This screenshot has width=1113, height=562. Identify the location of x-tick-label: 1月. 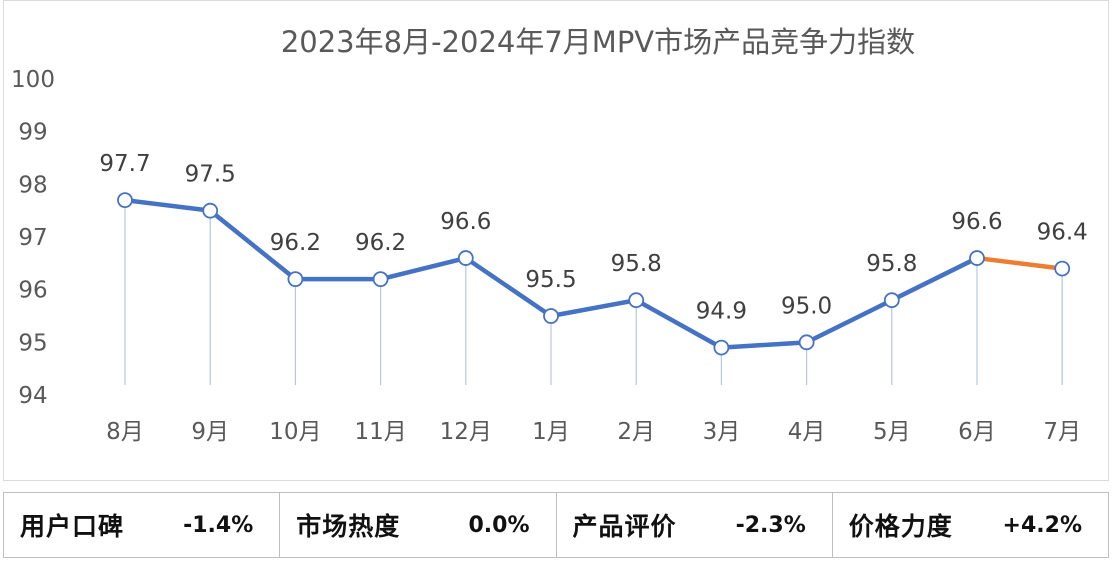
(551, 432).